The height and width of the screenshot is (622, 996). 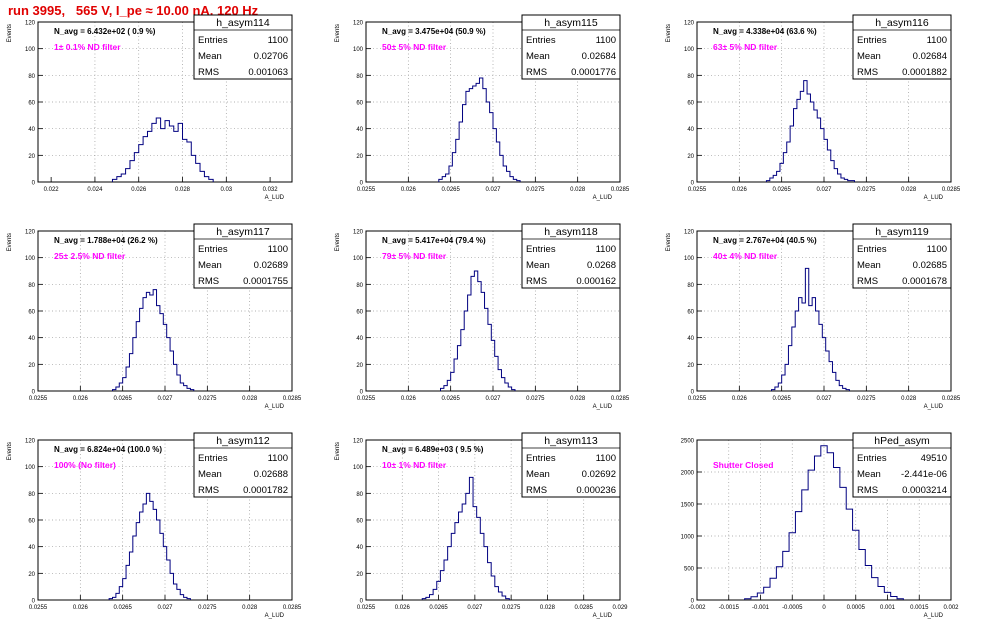 What do you see at coordinates (85, 465) in the screenshot?
I see `filter-label: 100% (No filter)` at bounding box center [85, 465].